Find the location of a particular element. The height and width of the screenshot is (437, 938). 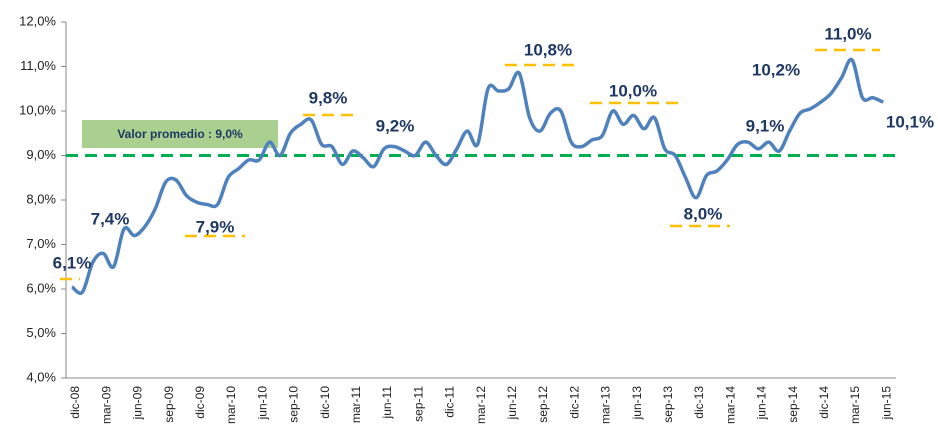

x-tick-label: mar-09 is located at coordinates (106, 405).